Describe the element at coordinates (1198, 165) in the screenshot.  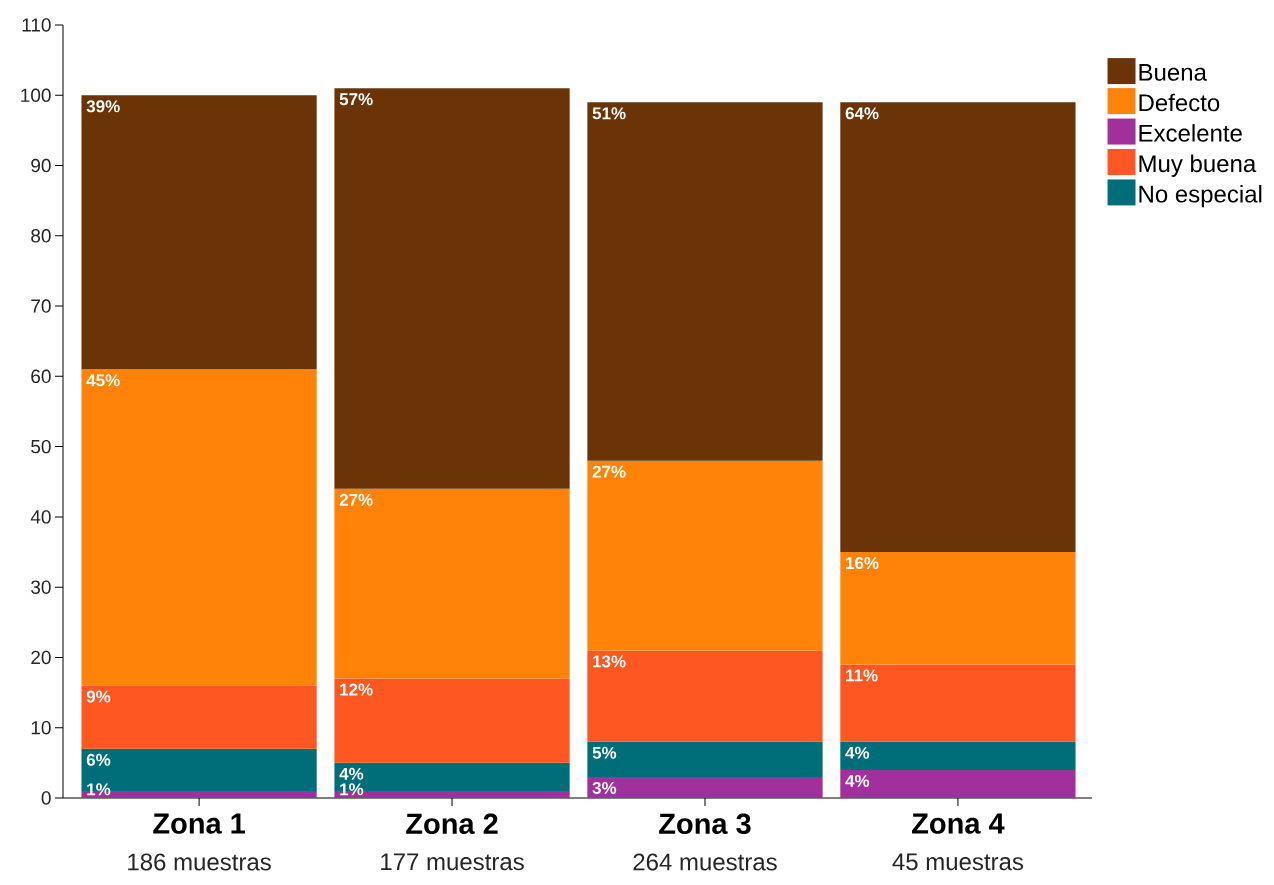
I see `legend-label: Muy buena` at that location.